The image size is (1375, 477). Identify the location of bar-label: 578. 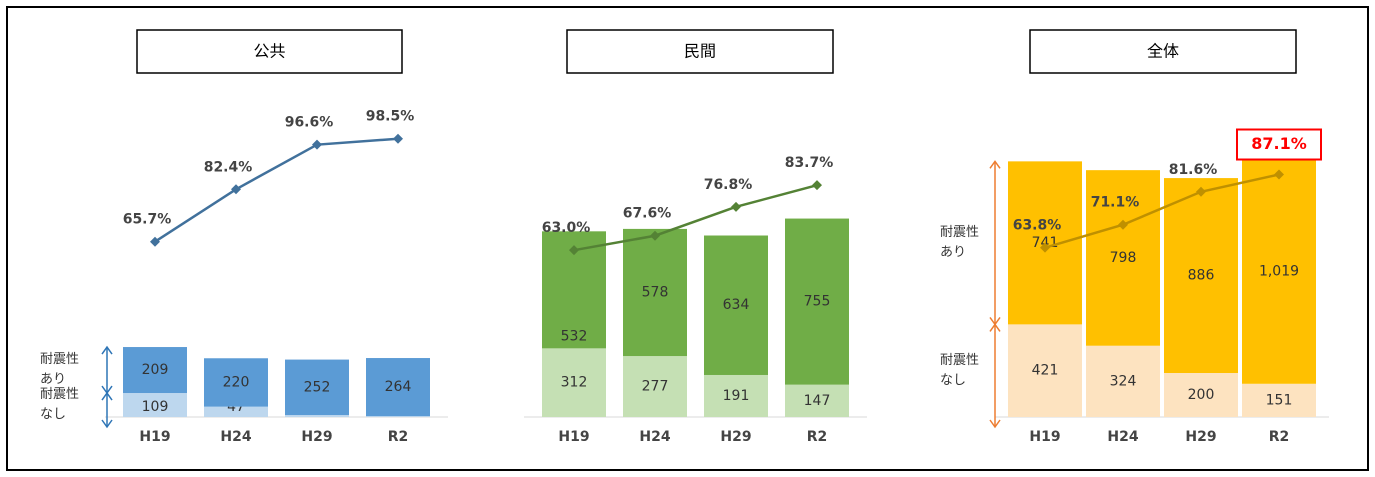
(655, 292).